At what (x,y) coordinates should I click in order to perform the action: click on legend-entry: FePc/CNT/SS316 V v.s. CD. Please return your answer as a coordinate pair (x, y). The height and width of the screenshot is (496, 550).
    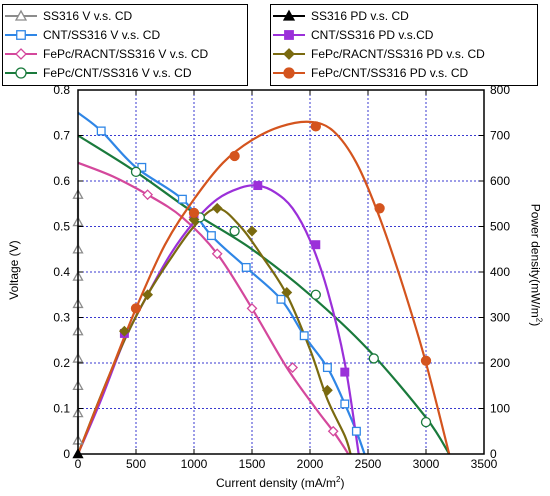
    Looking at the image, I should click on (97, 73).